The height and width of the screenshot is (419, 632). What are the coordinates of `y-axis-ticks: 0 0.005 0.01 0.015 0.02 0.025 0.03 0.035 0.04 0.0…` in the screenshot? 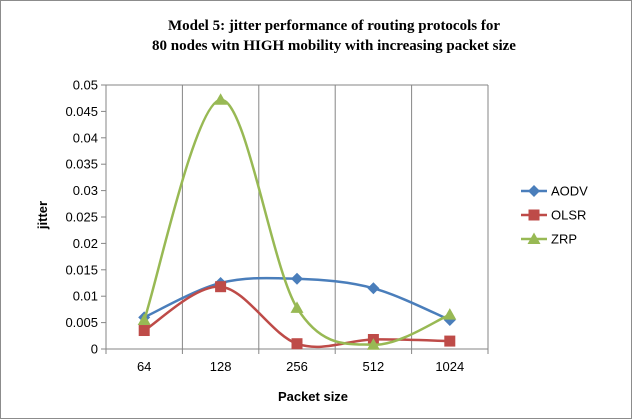 It's located at (85, 217).